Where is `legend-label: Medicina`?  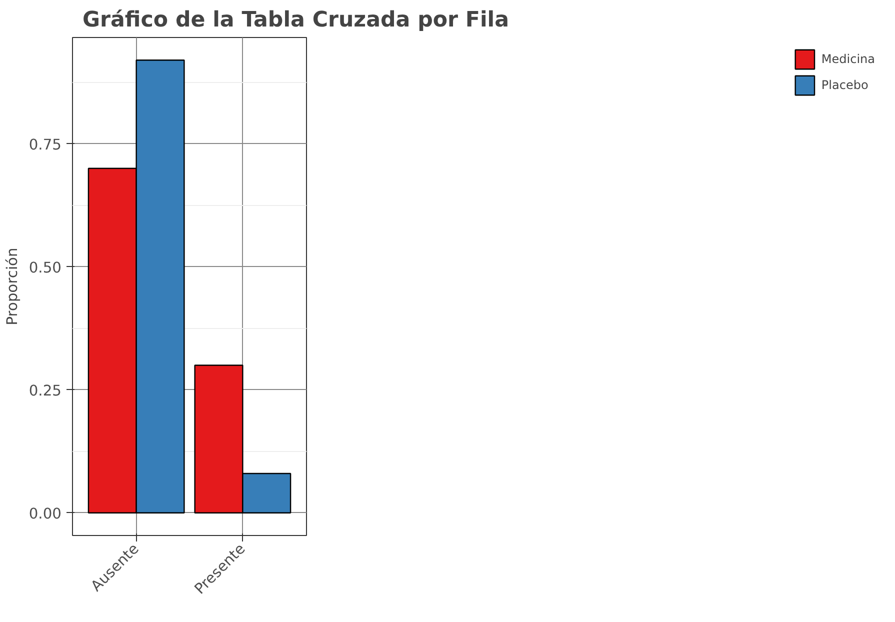
legend-label: Medicina is located at coordinates (848, 59).